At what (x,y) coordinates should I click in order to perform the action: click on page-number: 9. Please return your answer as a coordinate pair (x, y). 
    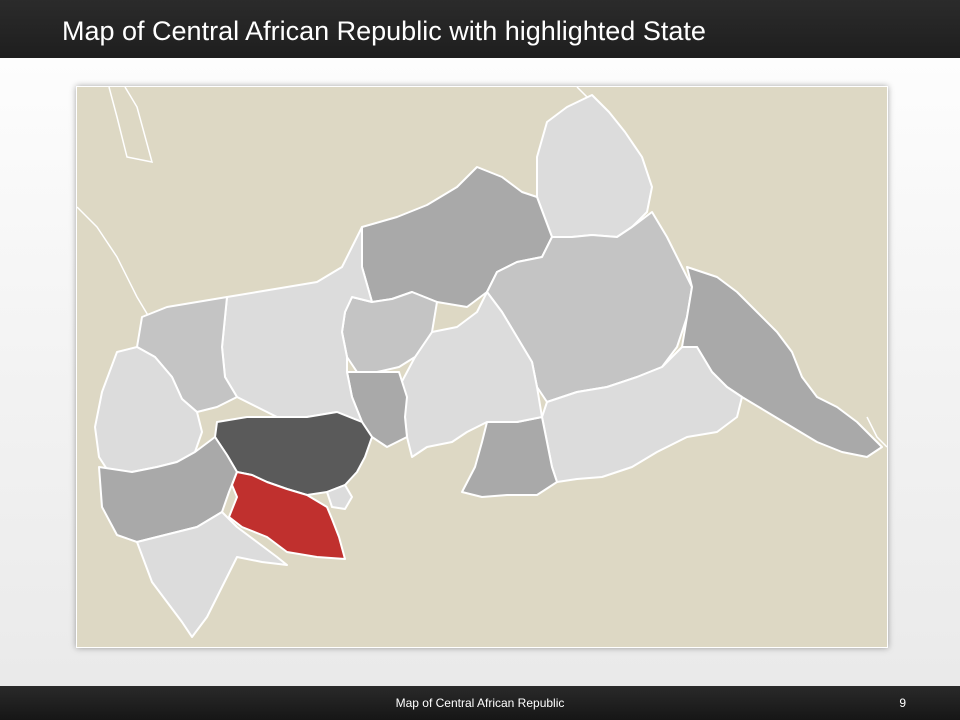
    Looking at the image, I should click on (902, 703).